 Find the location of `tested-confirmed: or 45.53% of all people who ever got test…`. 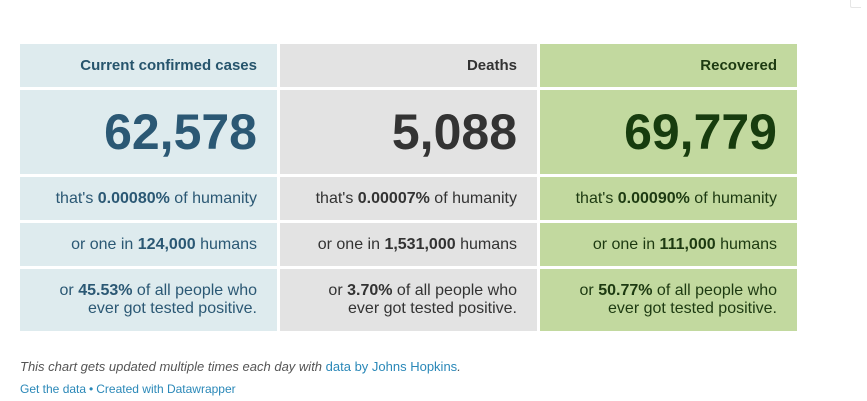

tested-confirmed: or 45.53% of all people who ever got test… is located at coordinates (148, 300).